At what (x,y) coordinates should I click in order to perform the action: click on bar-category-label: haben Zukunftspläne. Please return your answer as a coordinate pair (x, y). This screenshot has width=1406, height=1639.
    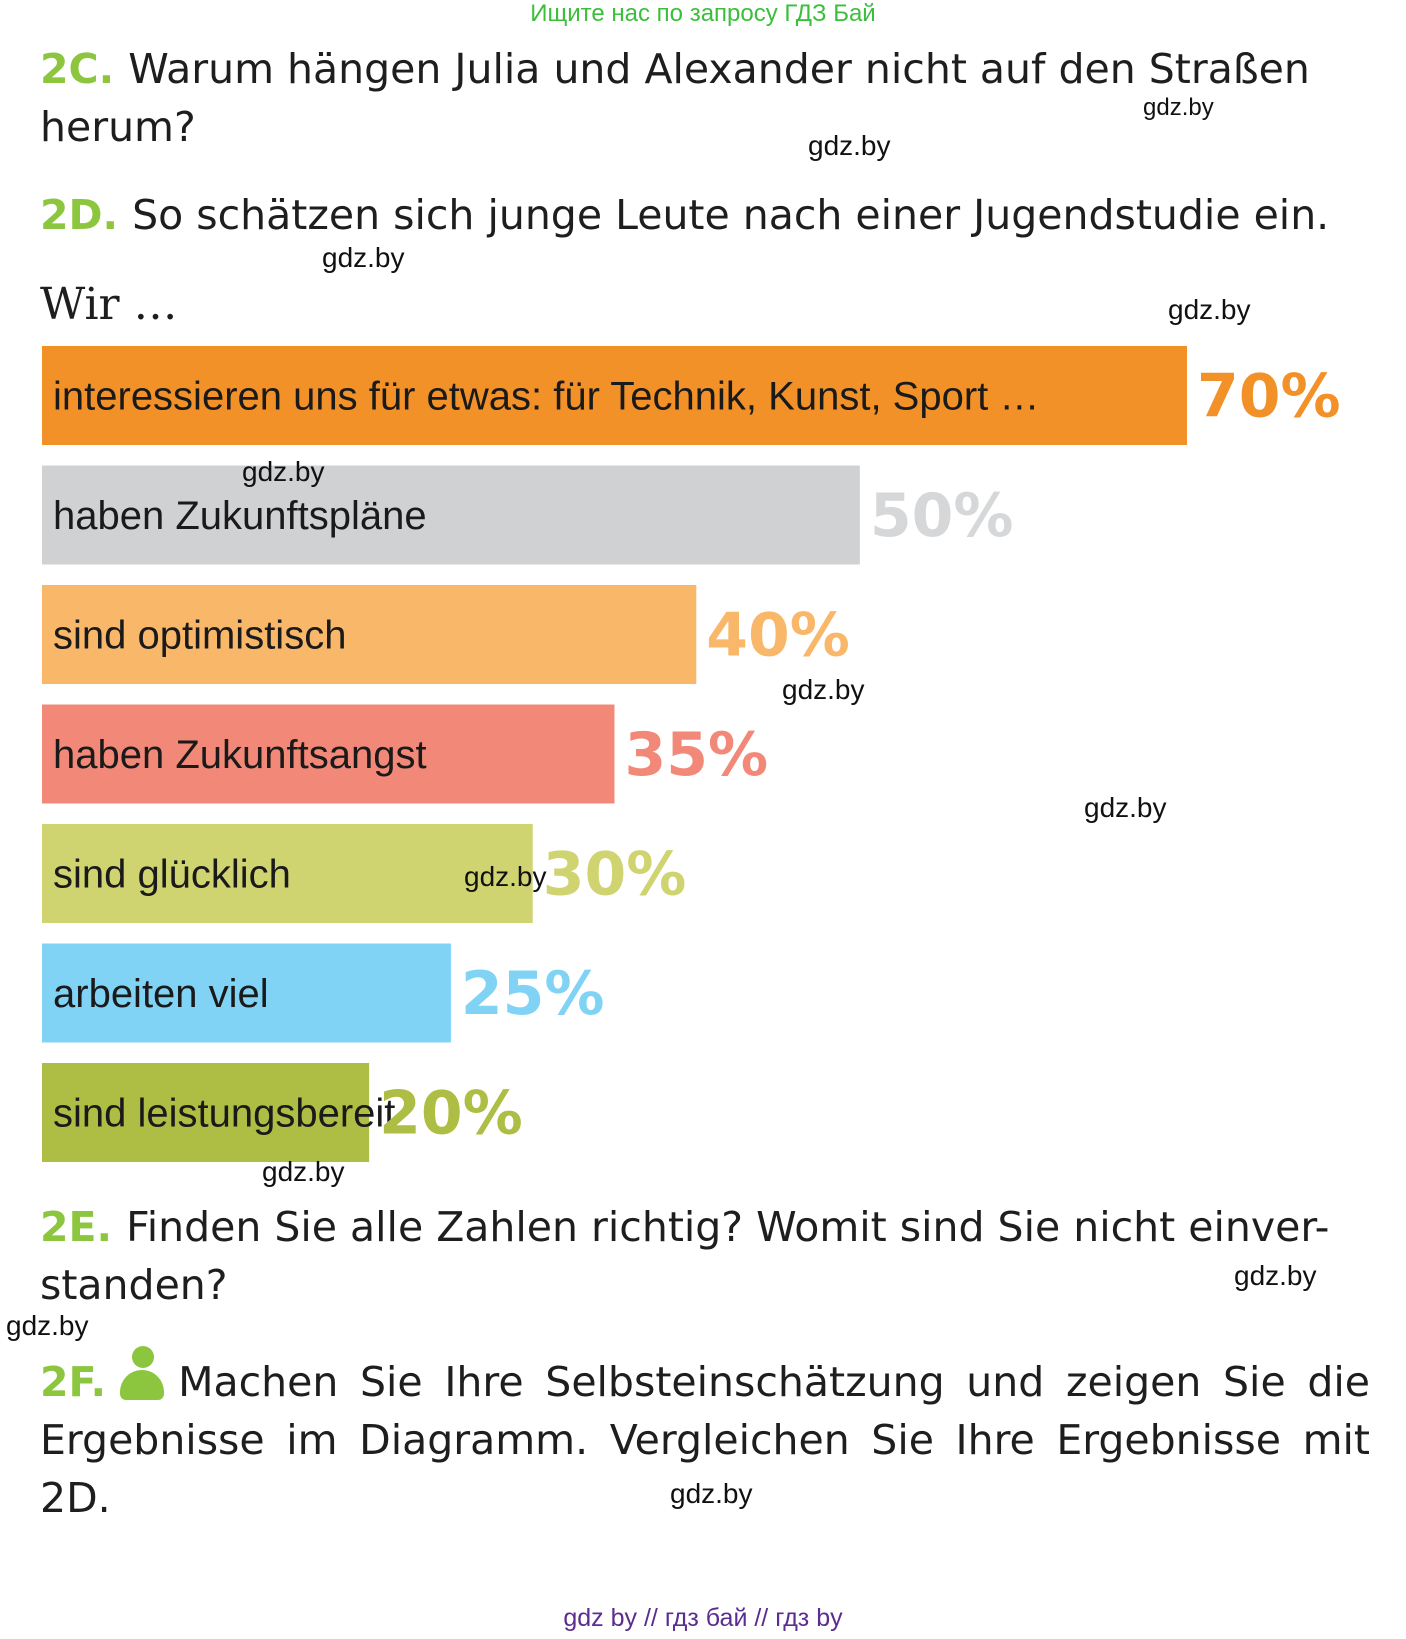
    Looking at the image, I should click on (240, 516).